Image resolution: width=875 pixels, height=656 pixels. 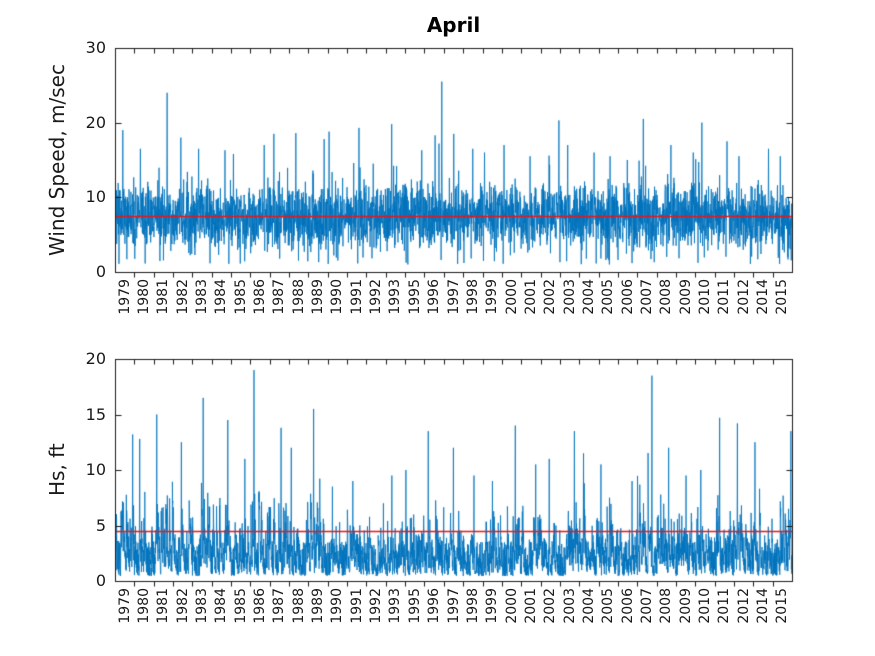 What do you see at coordinates (453, 25) in the screenshot?
I see `chart-title: April` at bounding box center [453, 25].